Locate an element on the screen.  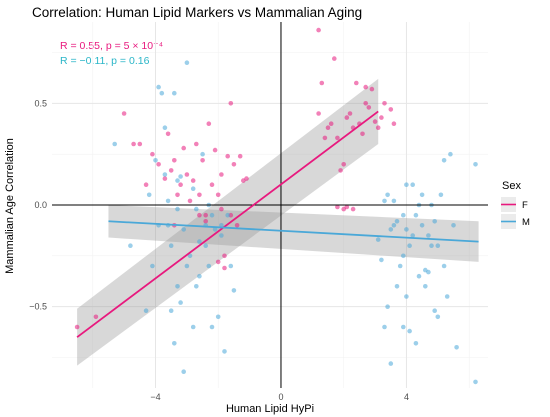
regression-line-m is located at coordinates (293, 231).